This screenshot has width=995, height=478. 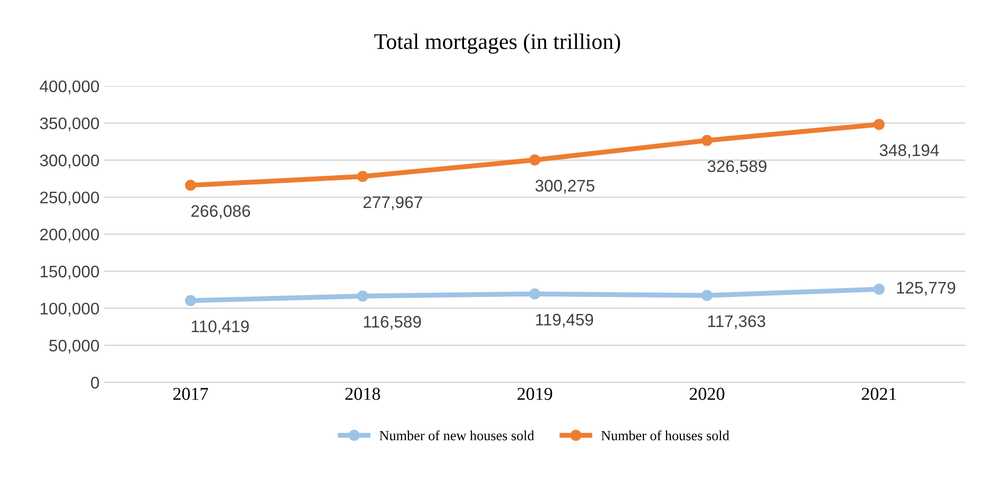 What do you see at coordinates (737, 322) in the screenshot?
I see `data-label: 117,363` at bounding box center [737, 322].